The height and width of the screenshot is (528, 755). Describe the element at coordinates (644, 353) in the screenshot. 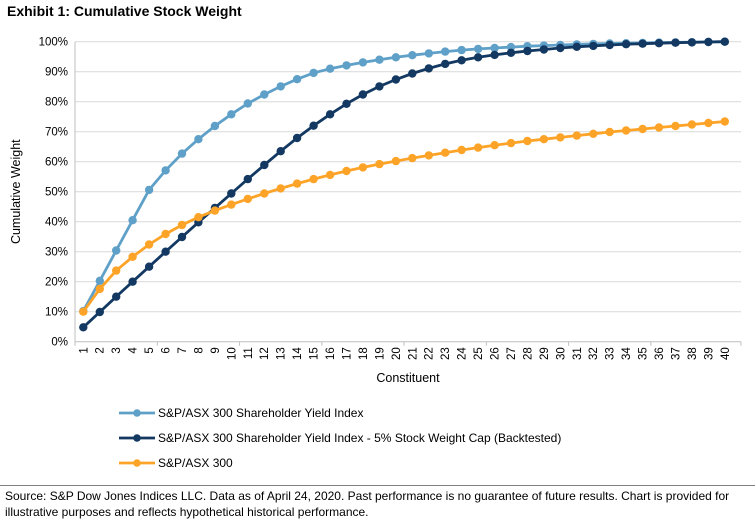

I see `svg-text: 35` at that location.